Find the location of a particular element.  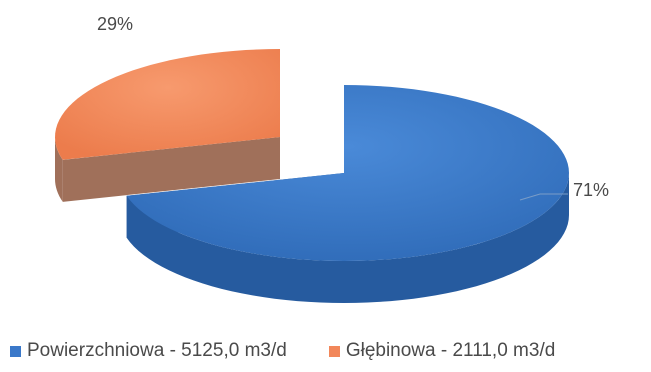

legend-item-glebinowa: Głębinowa - 2111,0 m3/d is located at coordinates (442, 351).